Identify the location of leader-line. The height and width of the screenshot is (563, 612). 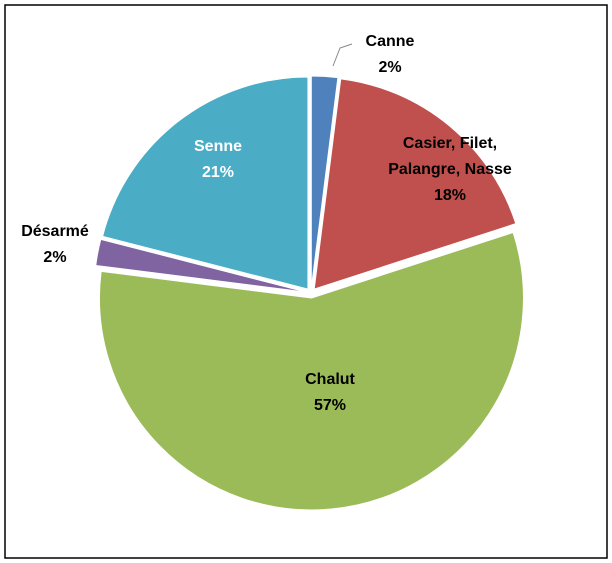
(342, 55).